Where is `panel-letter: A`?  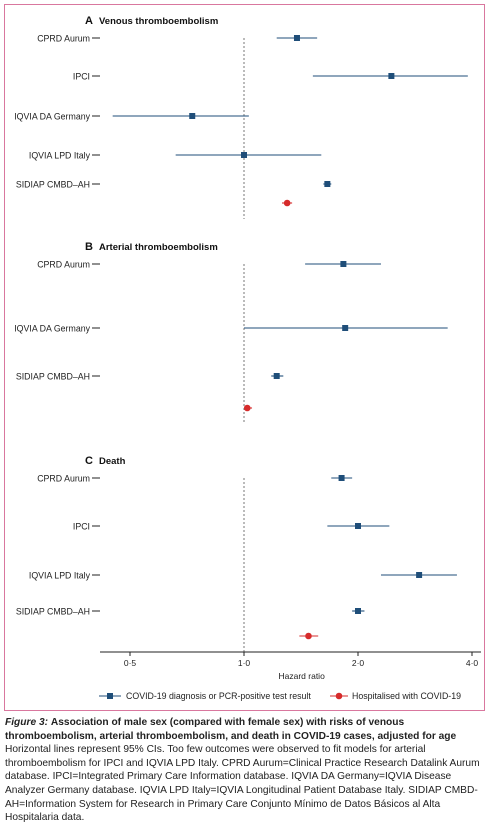
panel-letter: A is located at coordinates (89, 21).